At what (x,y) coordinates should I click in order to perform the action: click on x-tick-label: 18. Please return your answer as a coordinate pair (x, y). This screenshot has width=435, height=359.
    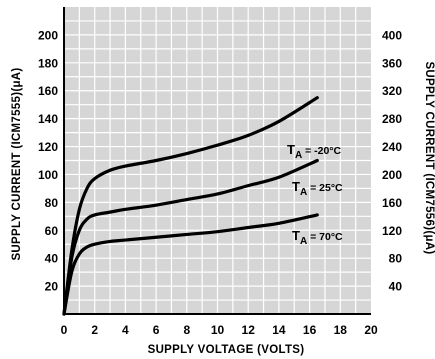
    Looking at the image, I should click on (341, 330).